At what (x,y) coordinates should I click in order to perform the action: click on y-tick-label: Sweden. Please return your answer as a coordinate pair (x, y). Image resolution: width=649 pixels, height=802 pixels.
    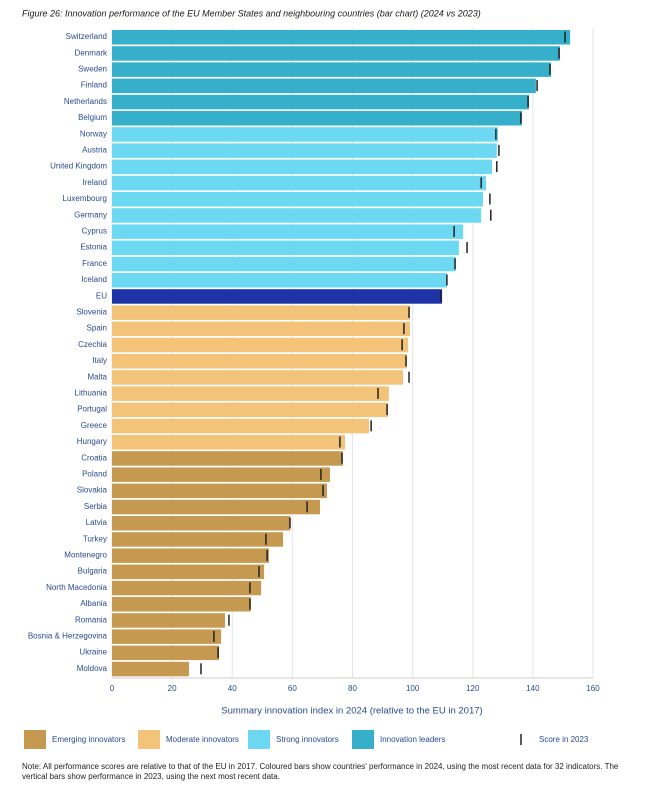
    Looking at the image, I should click on (92, 69).